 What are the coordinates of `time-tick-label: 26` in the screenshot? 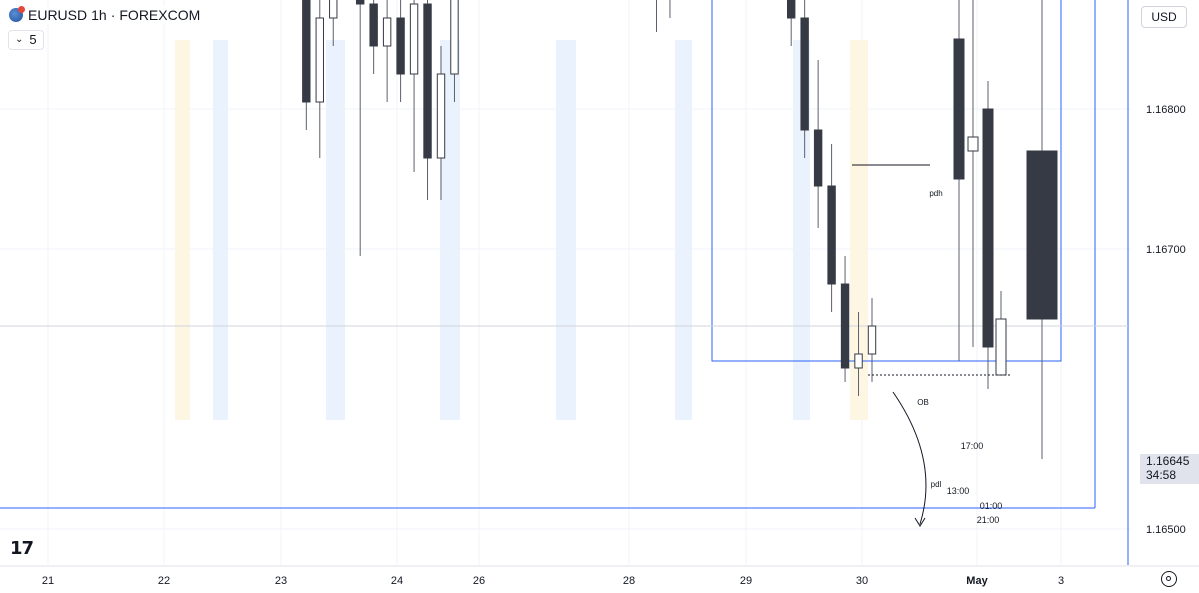 It's located at (479, 581).